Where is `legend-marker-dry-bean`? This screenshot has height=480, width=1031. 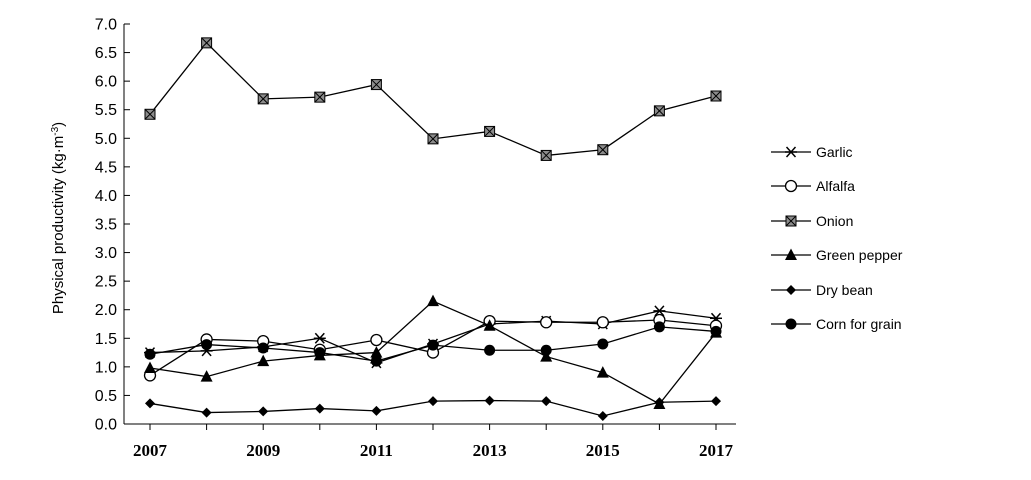 legend-marker-dry-bean is located at coordinates (791, 290).